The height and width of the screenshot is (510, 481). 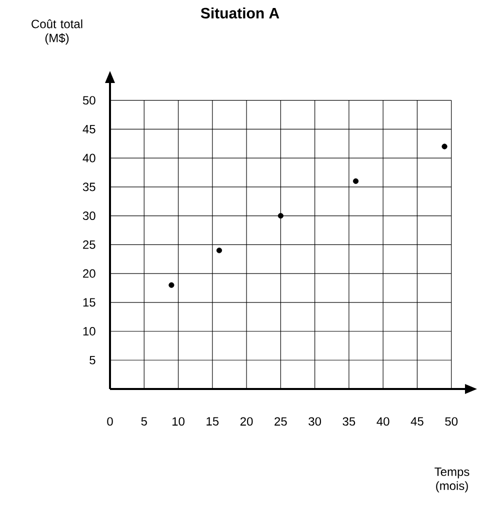 What do you see at coordinates (383, 421) in the screenshot?
I see `x-tick-label: 40` at bounding box center [383, 421].